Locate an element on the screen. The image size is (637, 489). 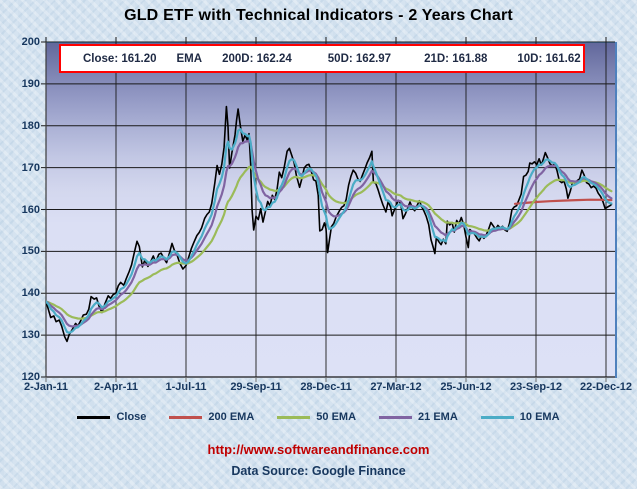
info-ema200-value: 200D: 162.24 is located at coordinates (257, 58).